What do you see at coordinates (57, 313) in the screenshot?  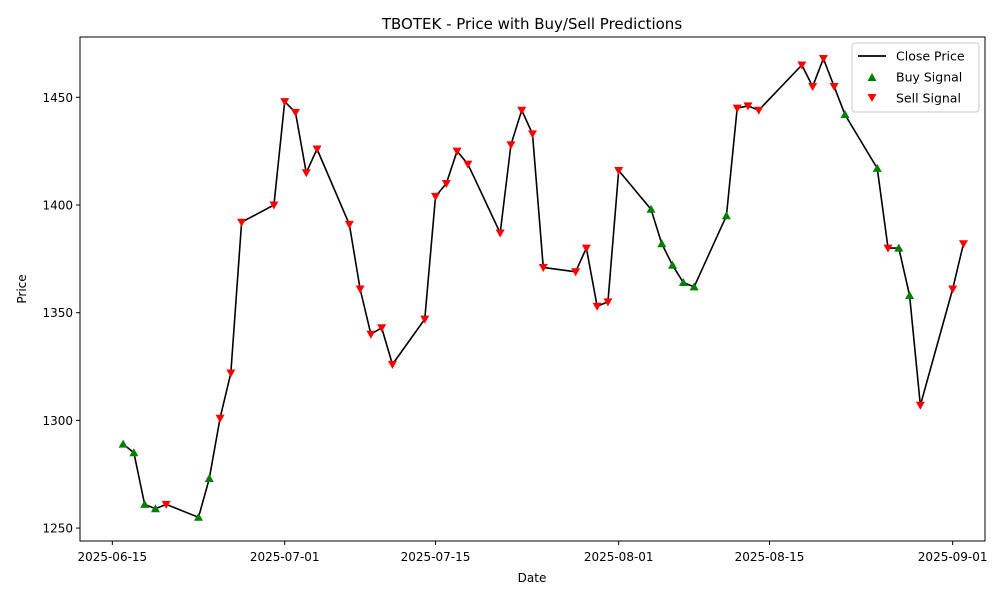 I see `y-tick-label: 1350` at bounding box center [57, 313].